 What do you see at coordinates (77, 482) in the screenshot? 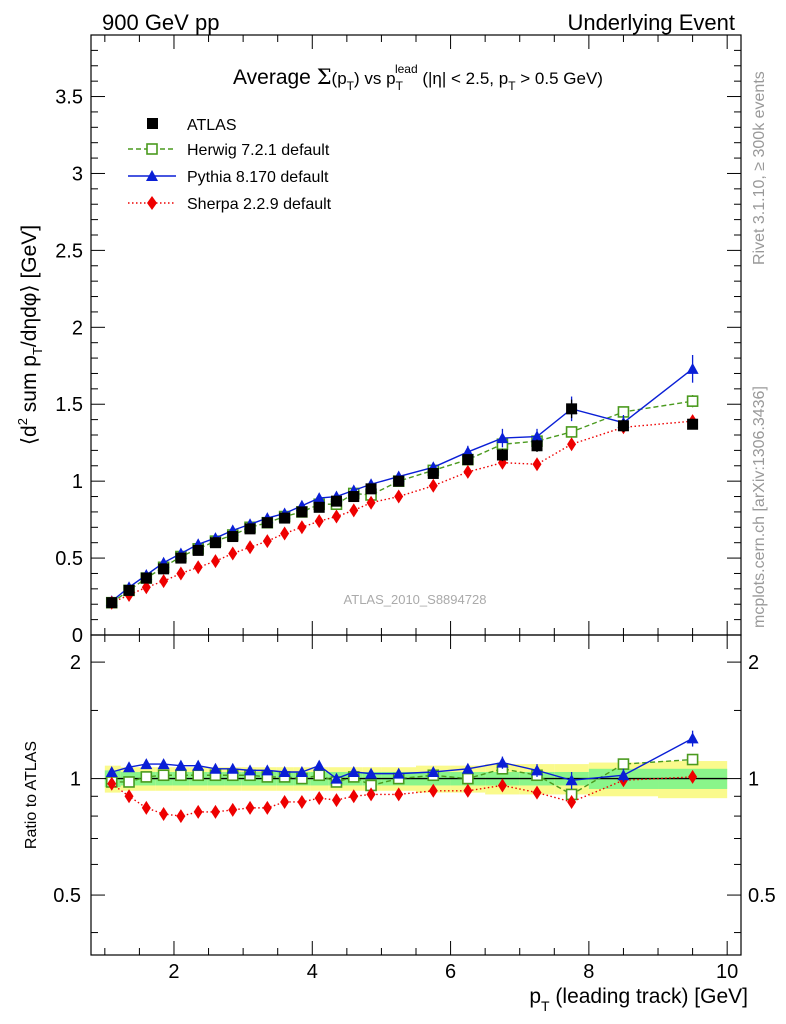
I see `main-y-tick-label: 1` at bounding box center [77, 482].